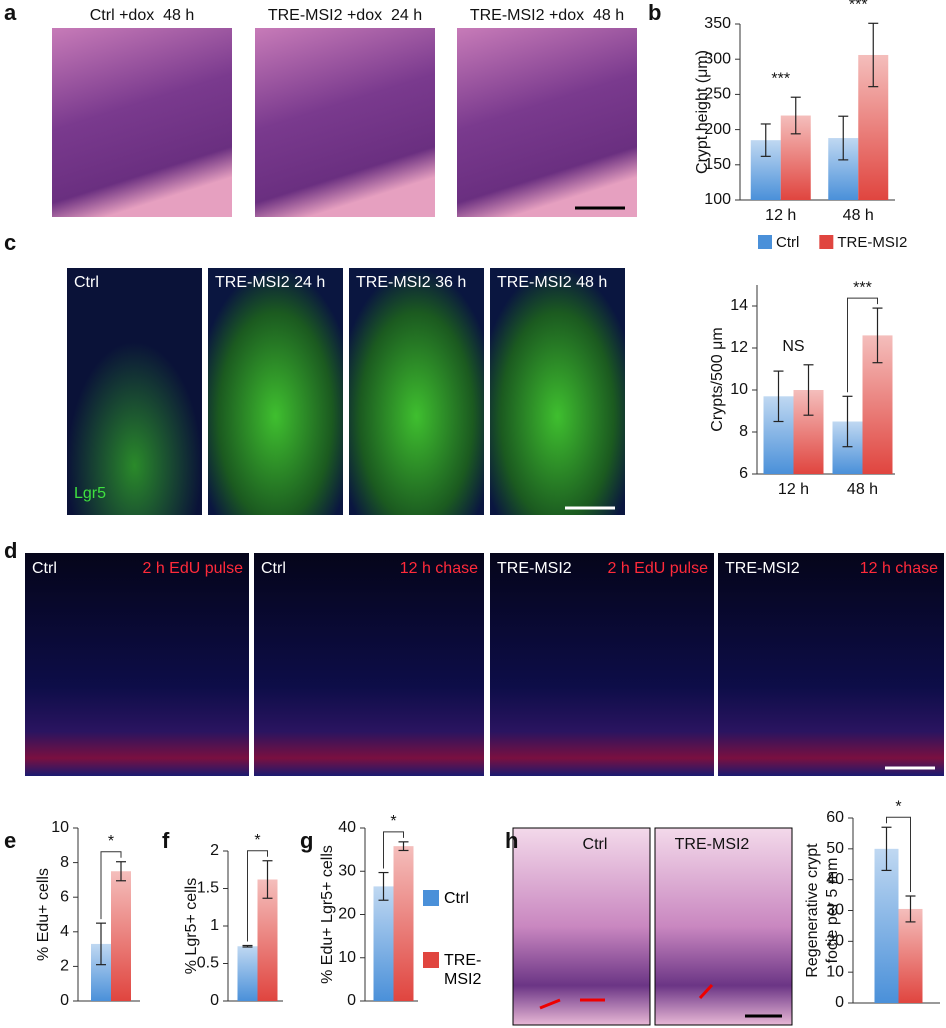 The width and height of the screenshot is (946, 1028). What do you see at coordinates (511, 840) in the screenshot?
I see `panel-label: h` at bounding box center [511, 840].